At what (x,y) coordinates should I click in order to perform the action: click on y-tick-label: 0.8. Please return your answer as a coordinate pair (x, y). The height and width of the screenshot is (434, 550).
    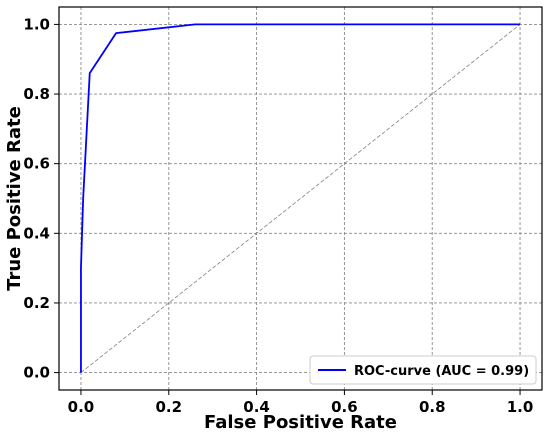
    Looking at the image, I should click on (36, 94).